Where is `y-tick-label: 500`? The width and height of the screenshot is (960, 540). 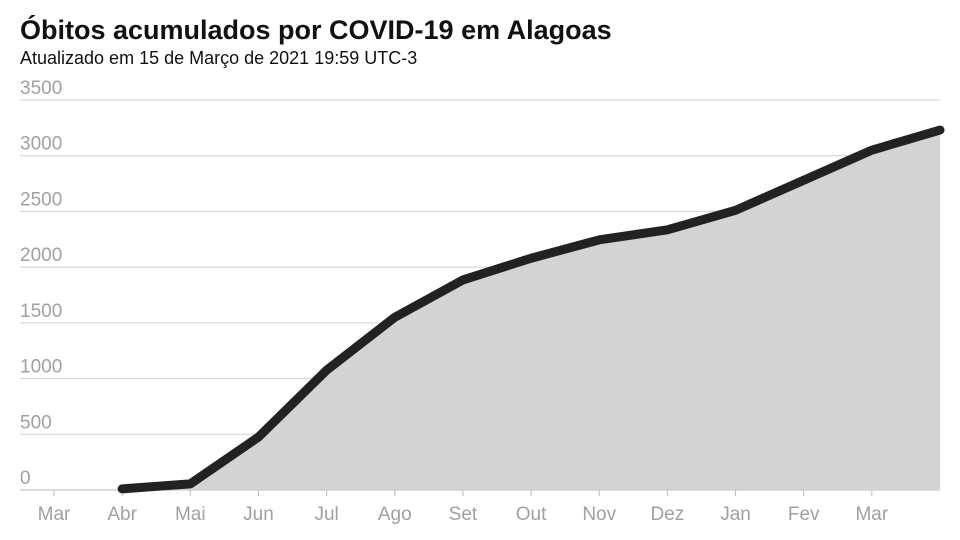
y-tick-label: 500 is located at coordinates (36, 422).